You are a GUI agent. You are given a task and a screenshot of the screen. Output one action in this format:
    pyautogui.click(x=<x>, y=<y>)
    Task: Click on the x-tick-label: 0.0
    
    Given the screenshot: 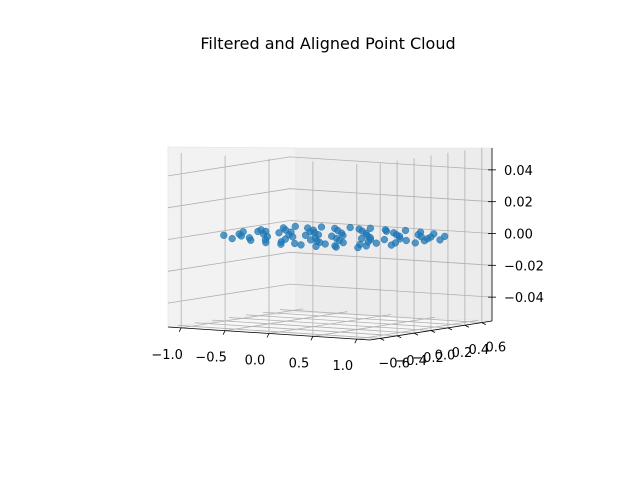 What is the action you would take?
    pyautogui.click(x=255, y=361)
    